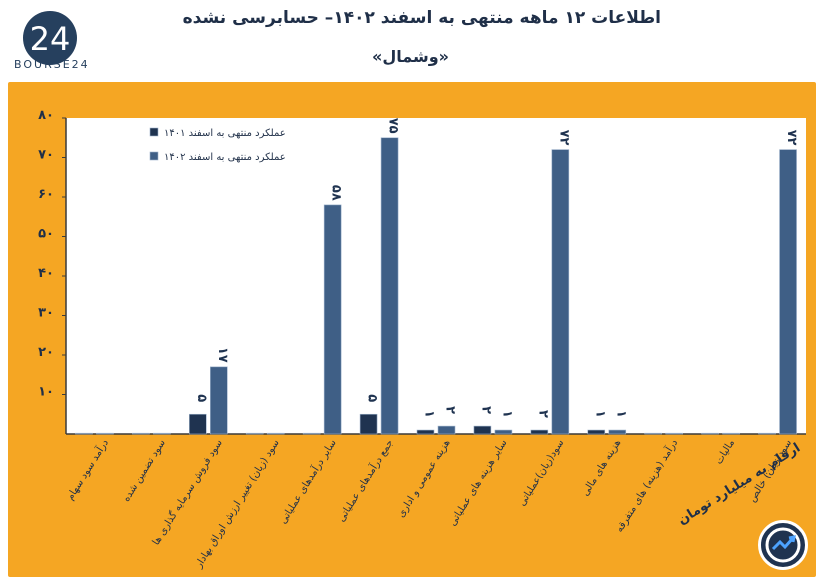  Describe the element at coordinates (225, 157) in the screenshot. I see `legend-label-1402: عملکرد منتهی به اسفند ۱۴۰۲` at that location.